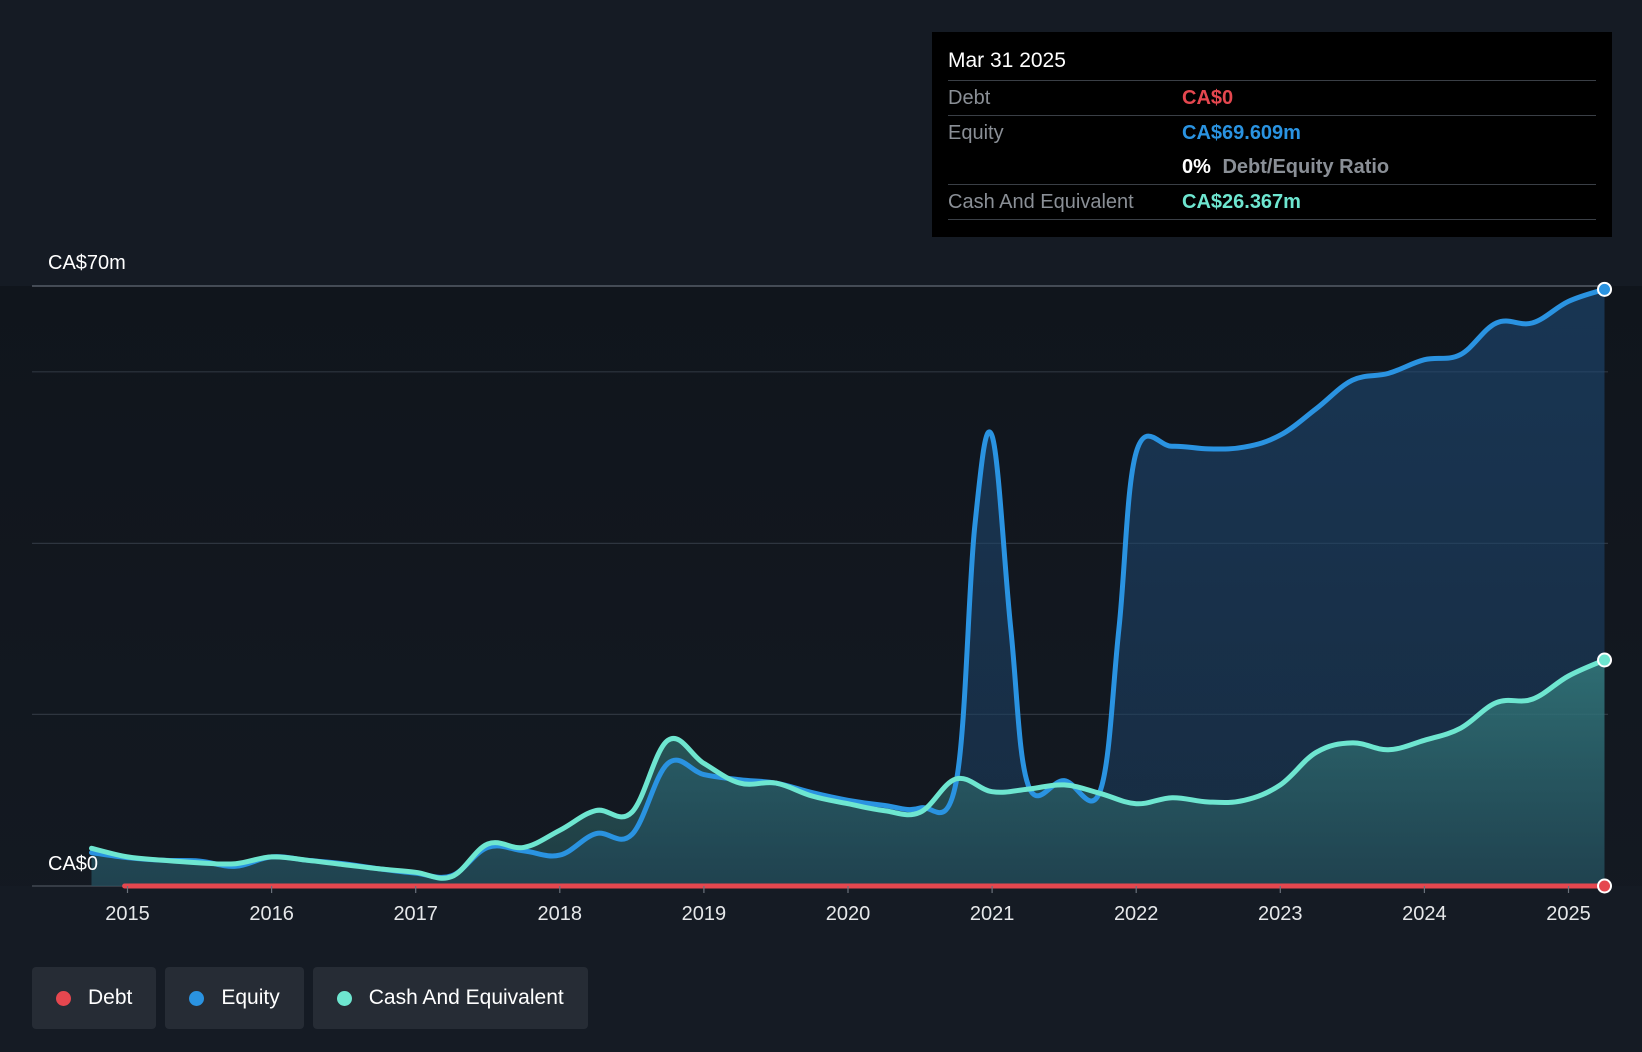  What do you see at coordinates (110, 997) in the screenshot?
I see `legend-label-debt: Debt` at bounding box center [110, 997].